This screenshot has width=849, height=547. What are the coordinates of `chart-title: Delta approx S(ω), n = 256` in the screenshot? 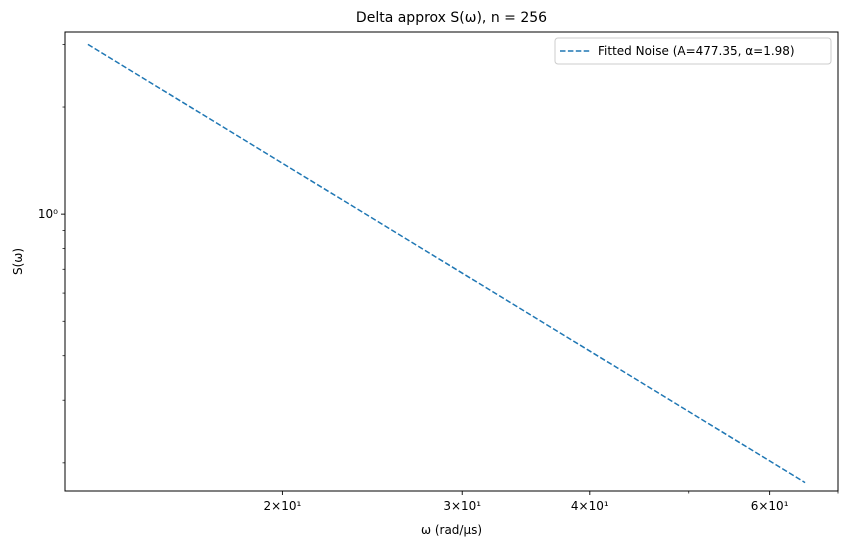 It's located at (451, 18).